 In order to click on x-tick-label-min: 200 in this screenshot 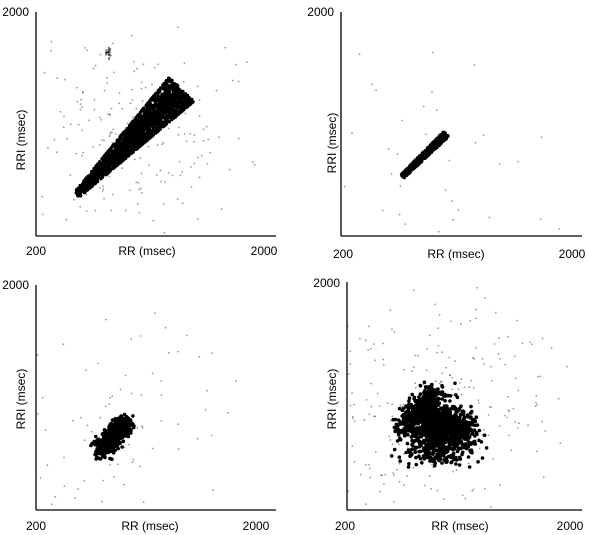, I will do `click(36, 526)`.